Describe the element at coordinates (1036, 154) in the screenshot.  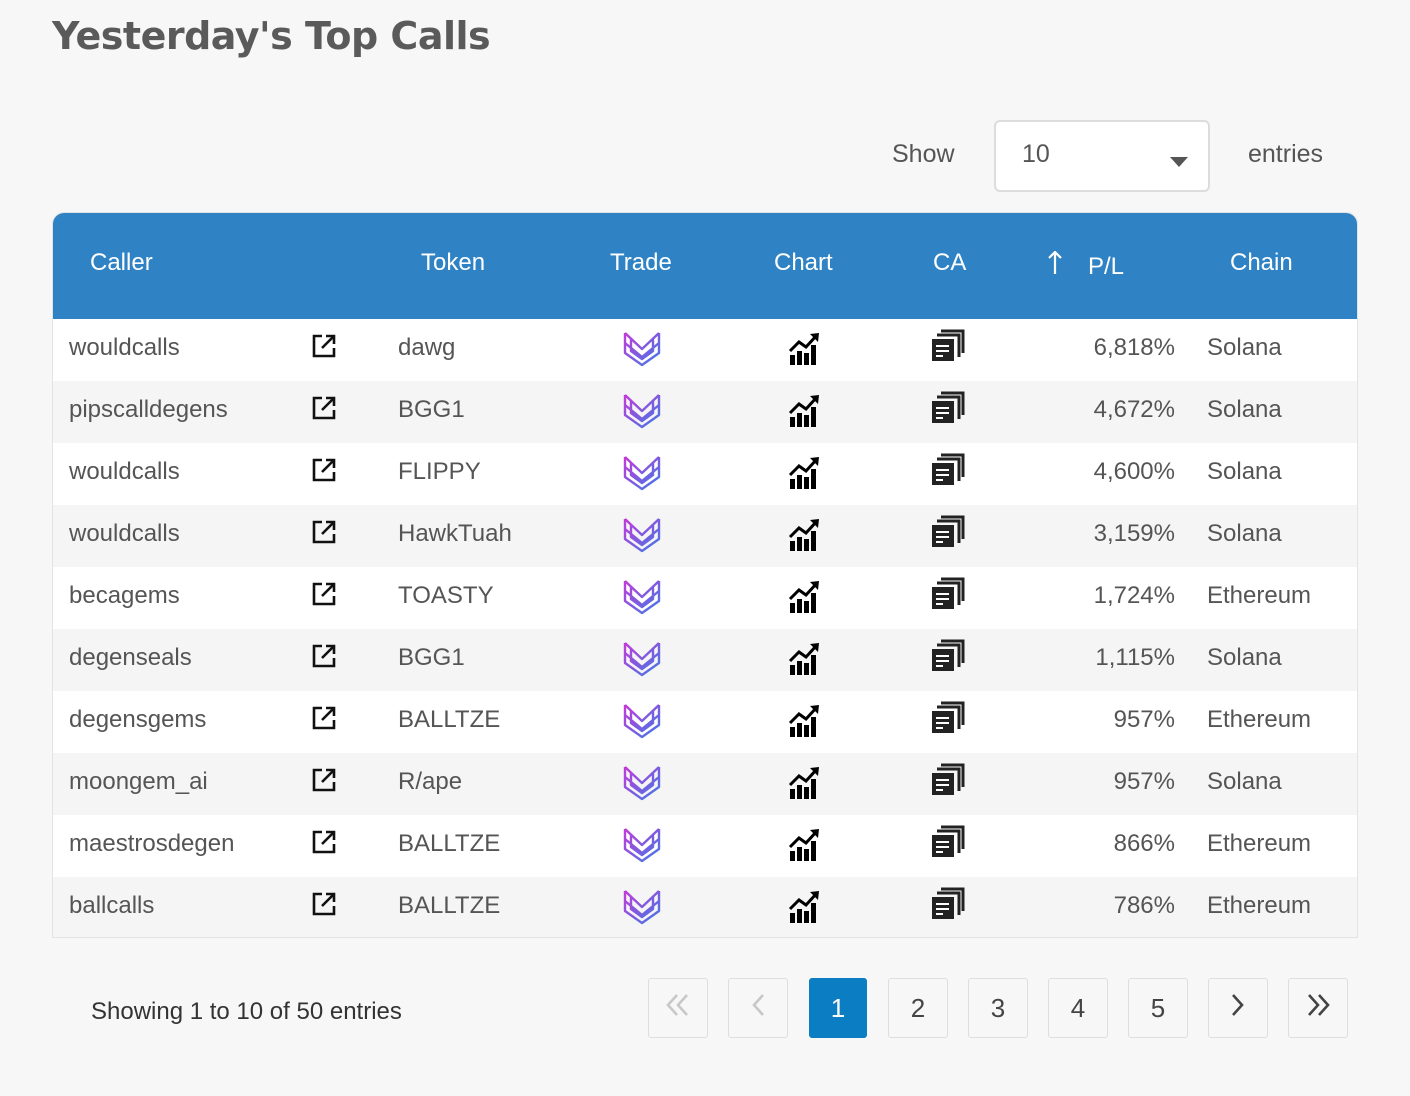
I see `entries-per-page-value: 10` at that location.